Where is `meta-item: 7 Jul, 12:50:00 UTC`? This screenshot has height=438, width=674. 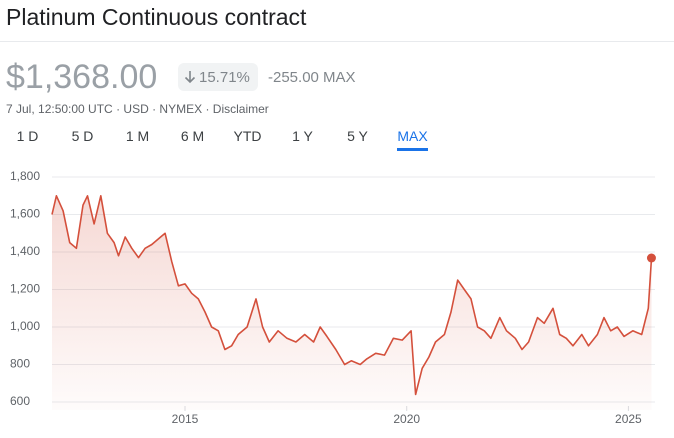 meta-item: 7 Jul, 12:50:00 UTC is located at coordinates (59, 109).